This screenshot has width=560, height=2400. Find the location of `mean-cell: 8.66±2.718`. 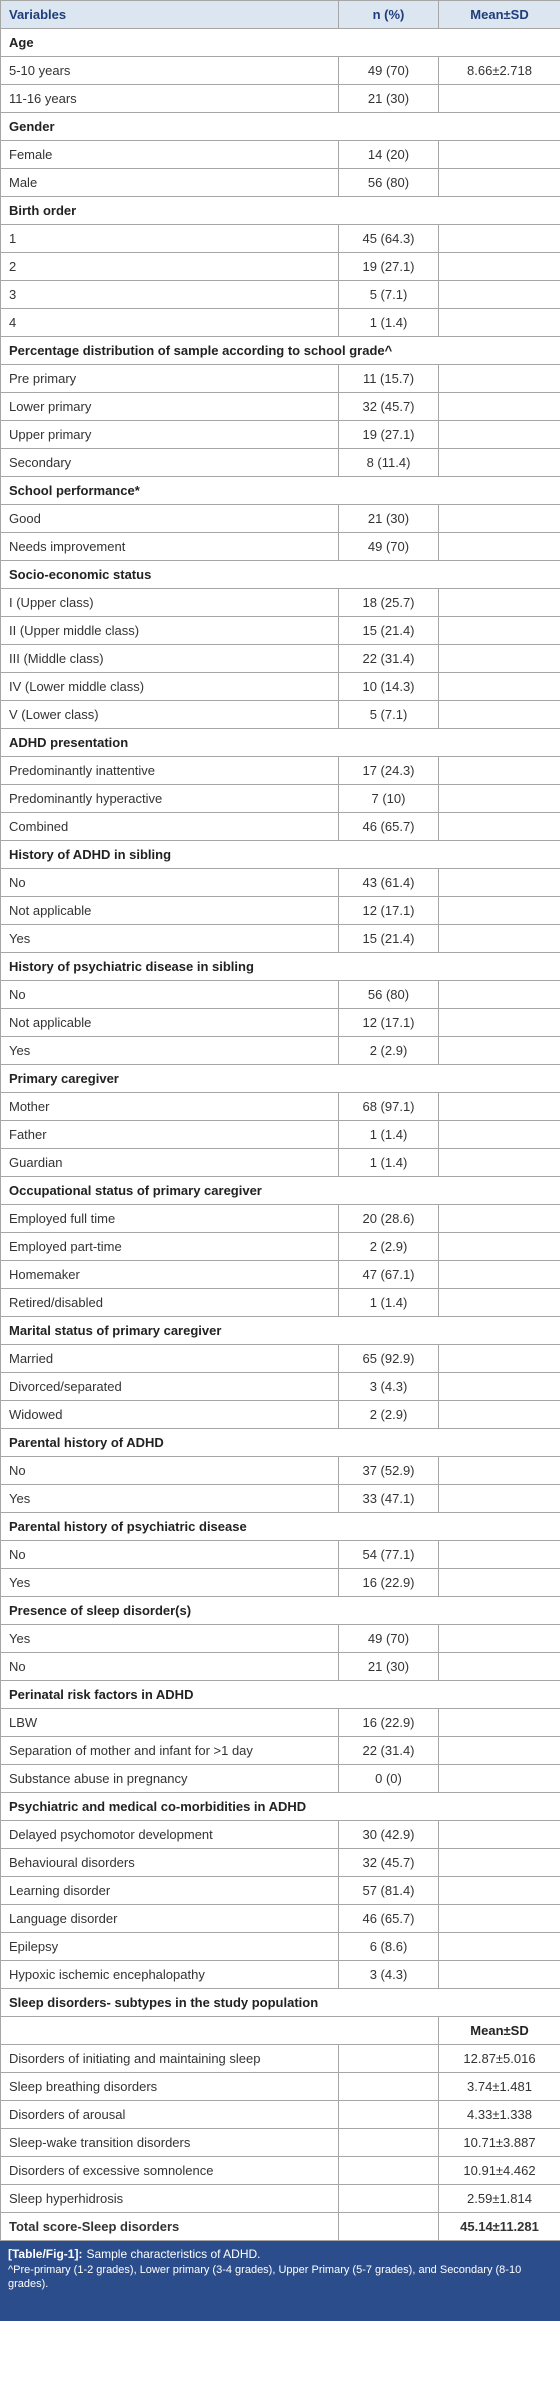

mean-cell: 8.66±2.718 is located at coordinates (499, 70).